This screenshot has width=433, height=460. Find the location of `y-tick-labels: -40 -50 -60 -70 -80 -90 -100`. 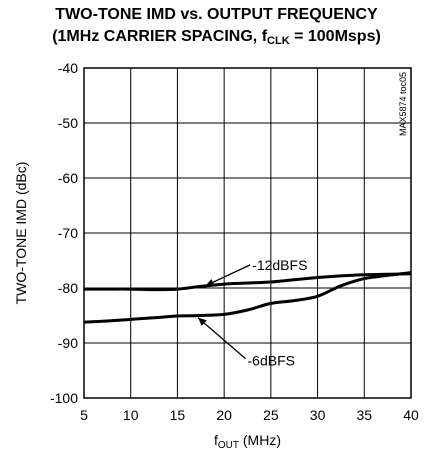

y-tick-labels: -40 -50 -60 -70 -80 -90 -100 is located at coordinates (64, 233).